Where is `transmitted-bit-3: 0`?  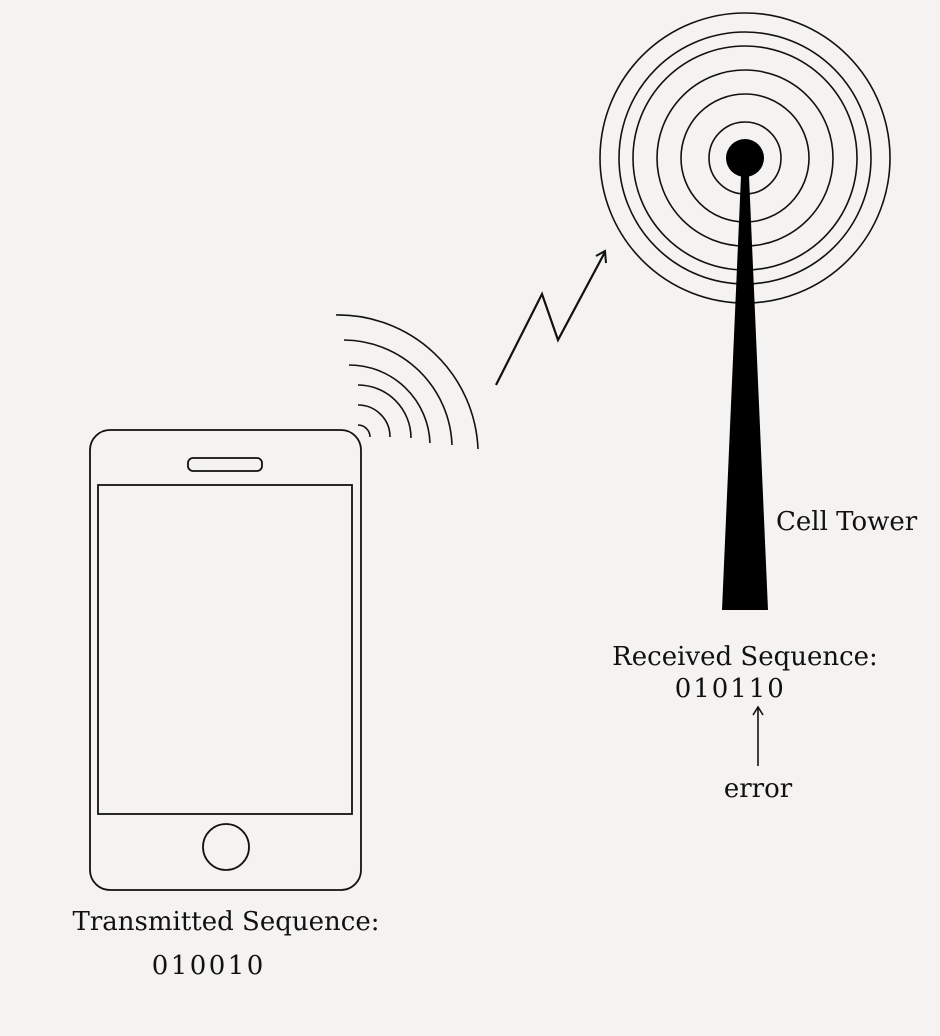 transmitted-bit-3: 0 is located at coordinates (217, 966).